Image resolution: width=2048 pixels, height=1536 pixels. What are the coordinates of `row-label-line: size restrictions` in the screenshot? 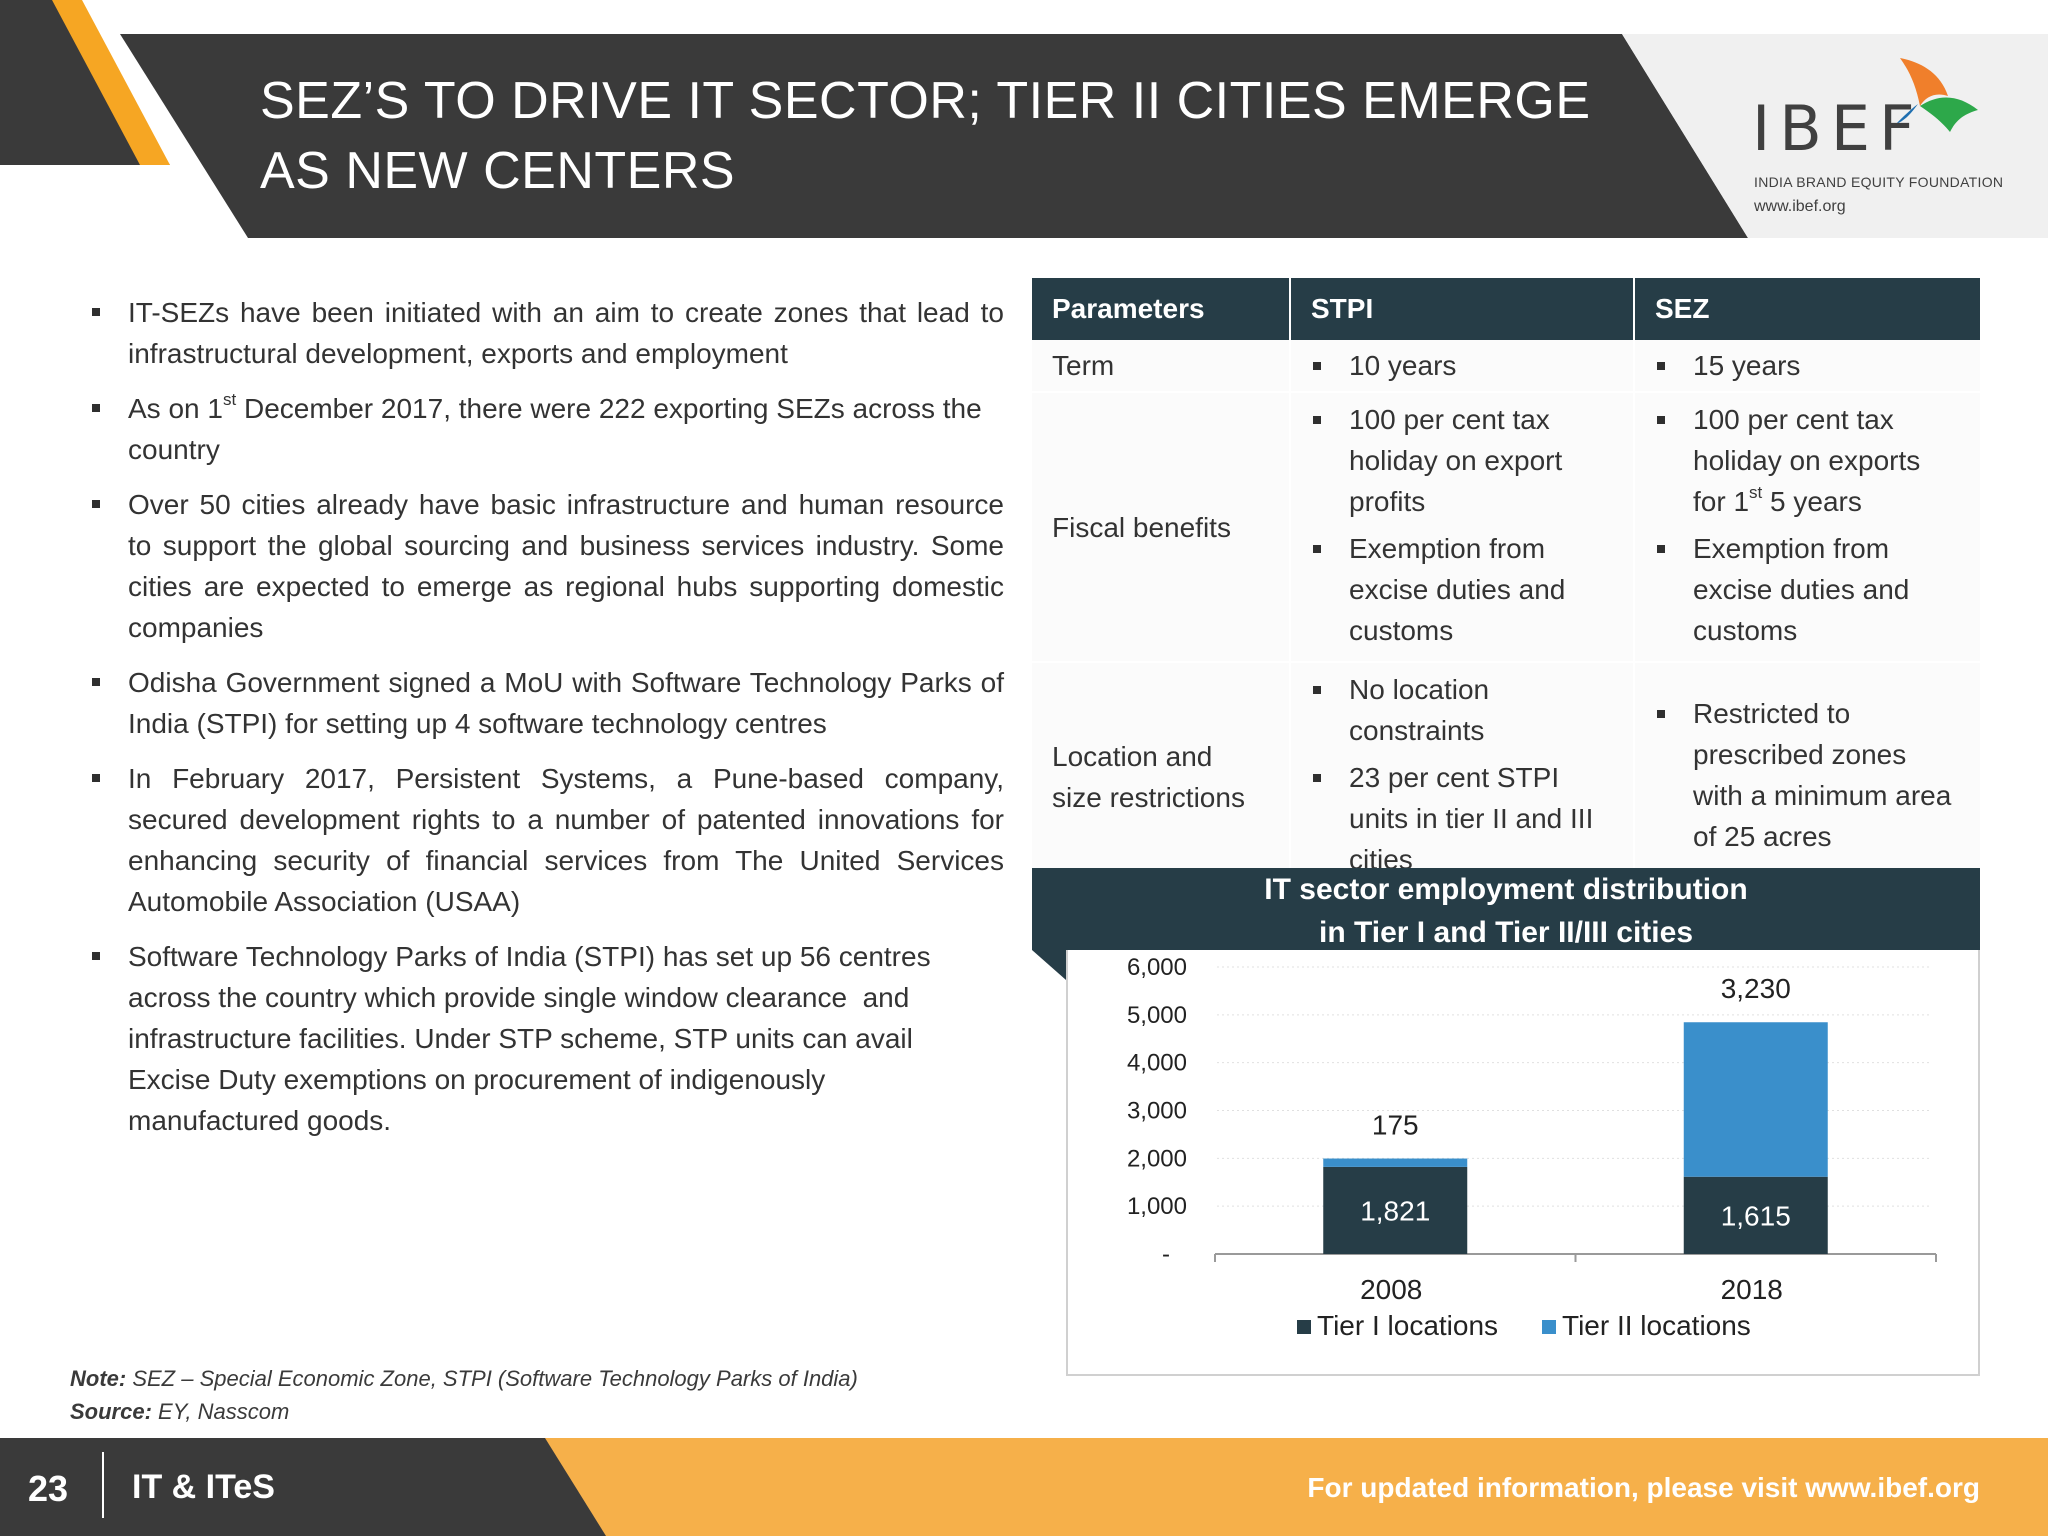 It's located at (1148, 797).